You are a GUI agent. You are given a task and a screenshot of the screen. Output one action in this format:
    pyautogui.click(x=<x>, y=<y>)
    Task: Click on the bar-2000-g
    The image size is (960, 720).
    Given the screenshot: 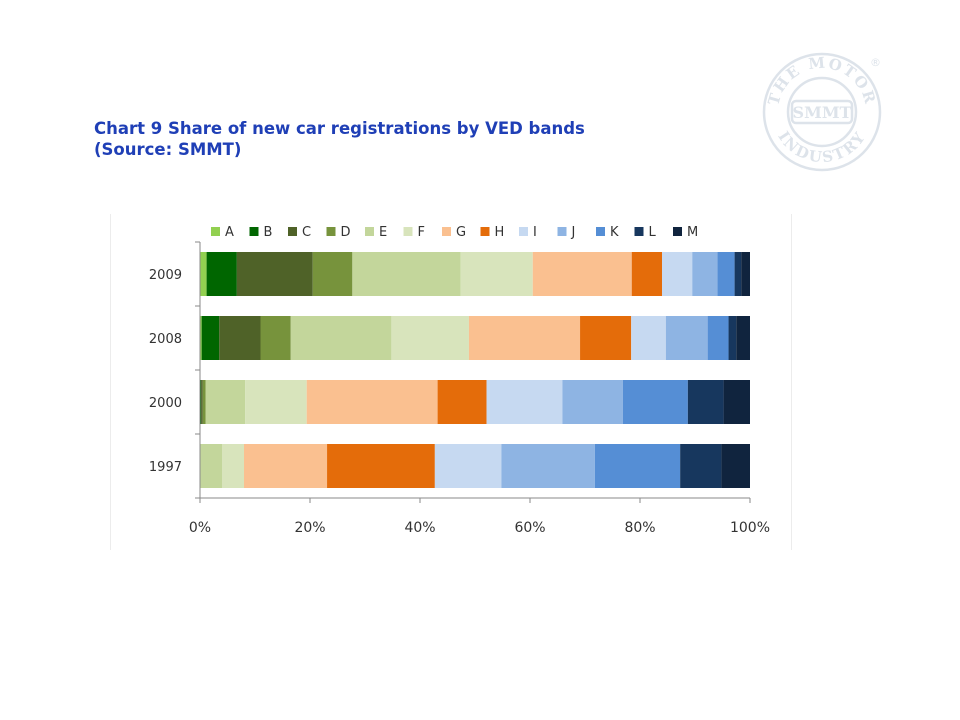 What is the action you would take?
    pyautogui.click(x=372, y=402)
    